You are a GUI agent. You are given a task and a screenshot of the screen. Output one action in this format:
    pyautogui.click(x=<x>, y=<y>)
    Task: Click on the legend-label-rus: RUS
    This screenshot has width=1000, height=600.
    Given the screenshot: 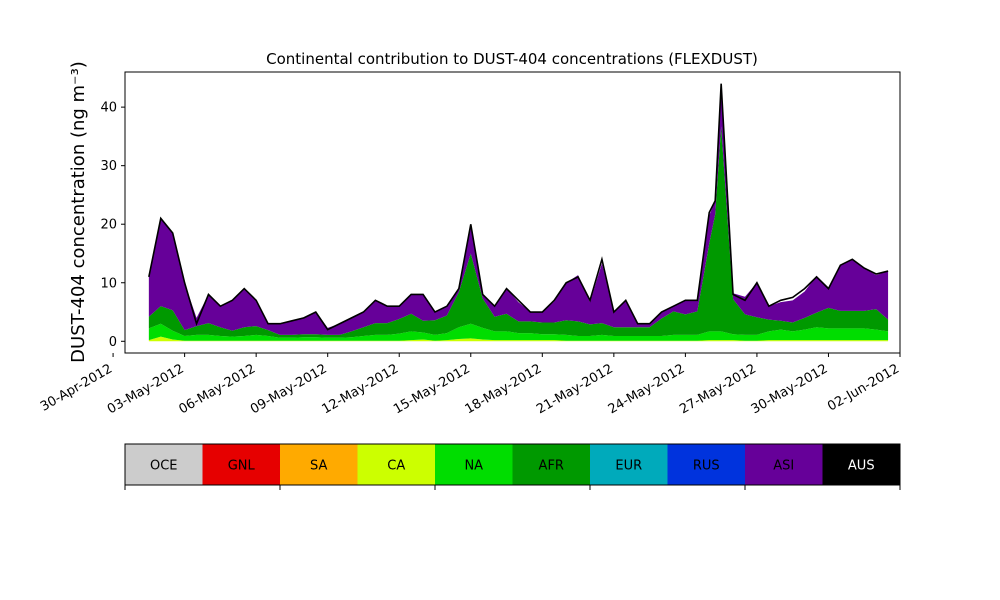 What is the action you would take?
    pyautogui.click(x=706, y=466)
    